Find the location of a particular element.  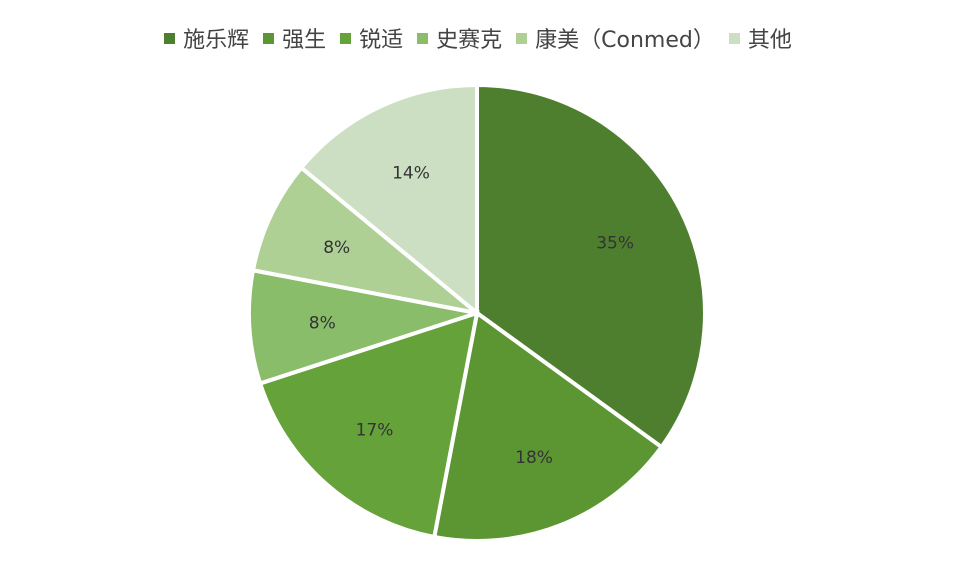

legend-item: 史赛克 is located at coordinates (459, 38).